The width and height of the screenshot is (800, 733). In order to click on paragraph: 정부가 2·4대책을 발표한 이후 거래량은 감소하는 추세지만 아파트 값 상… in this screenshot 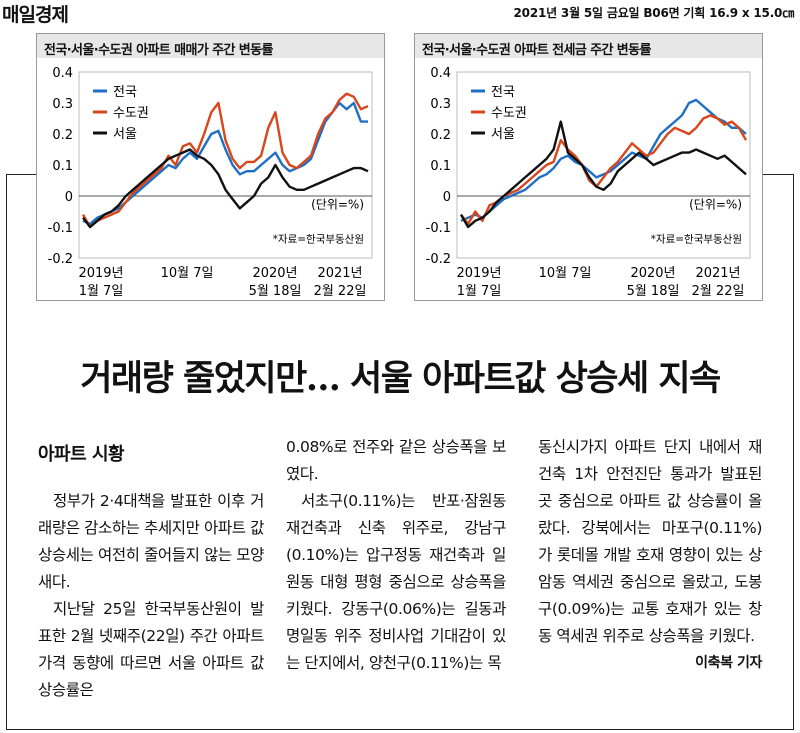, I will do `click(151, 541)`.